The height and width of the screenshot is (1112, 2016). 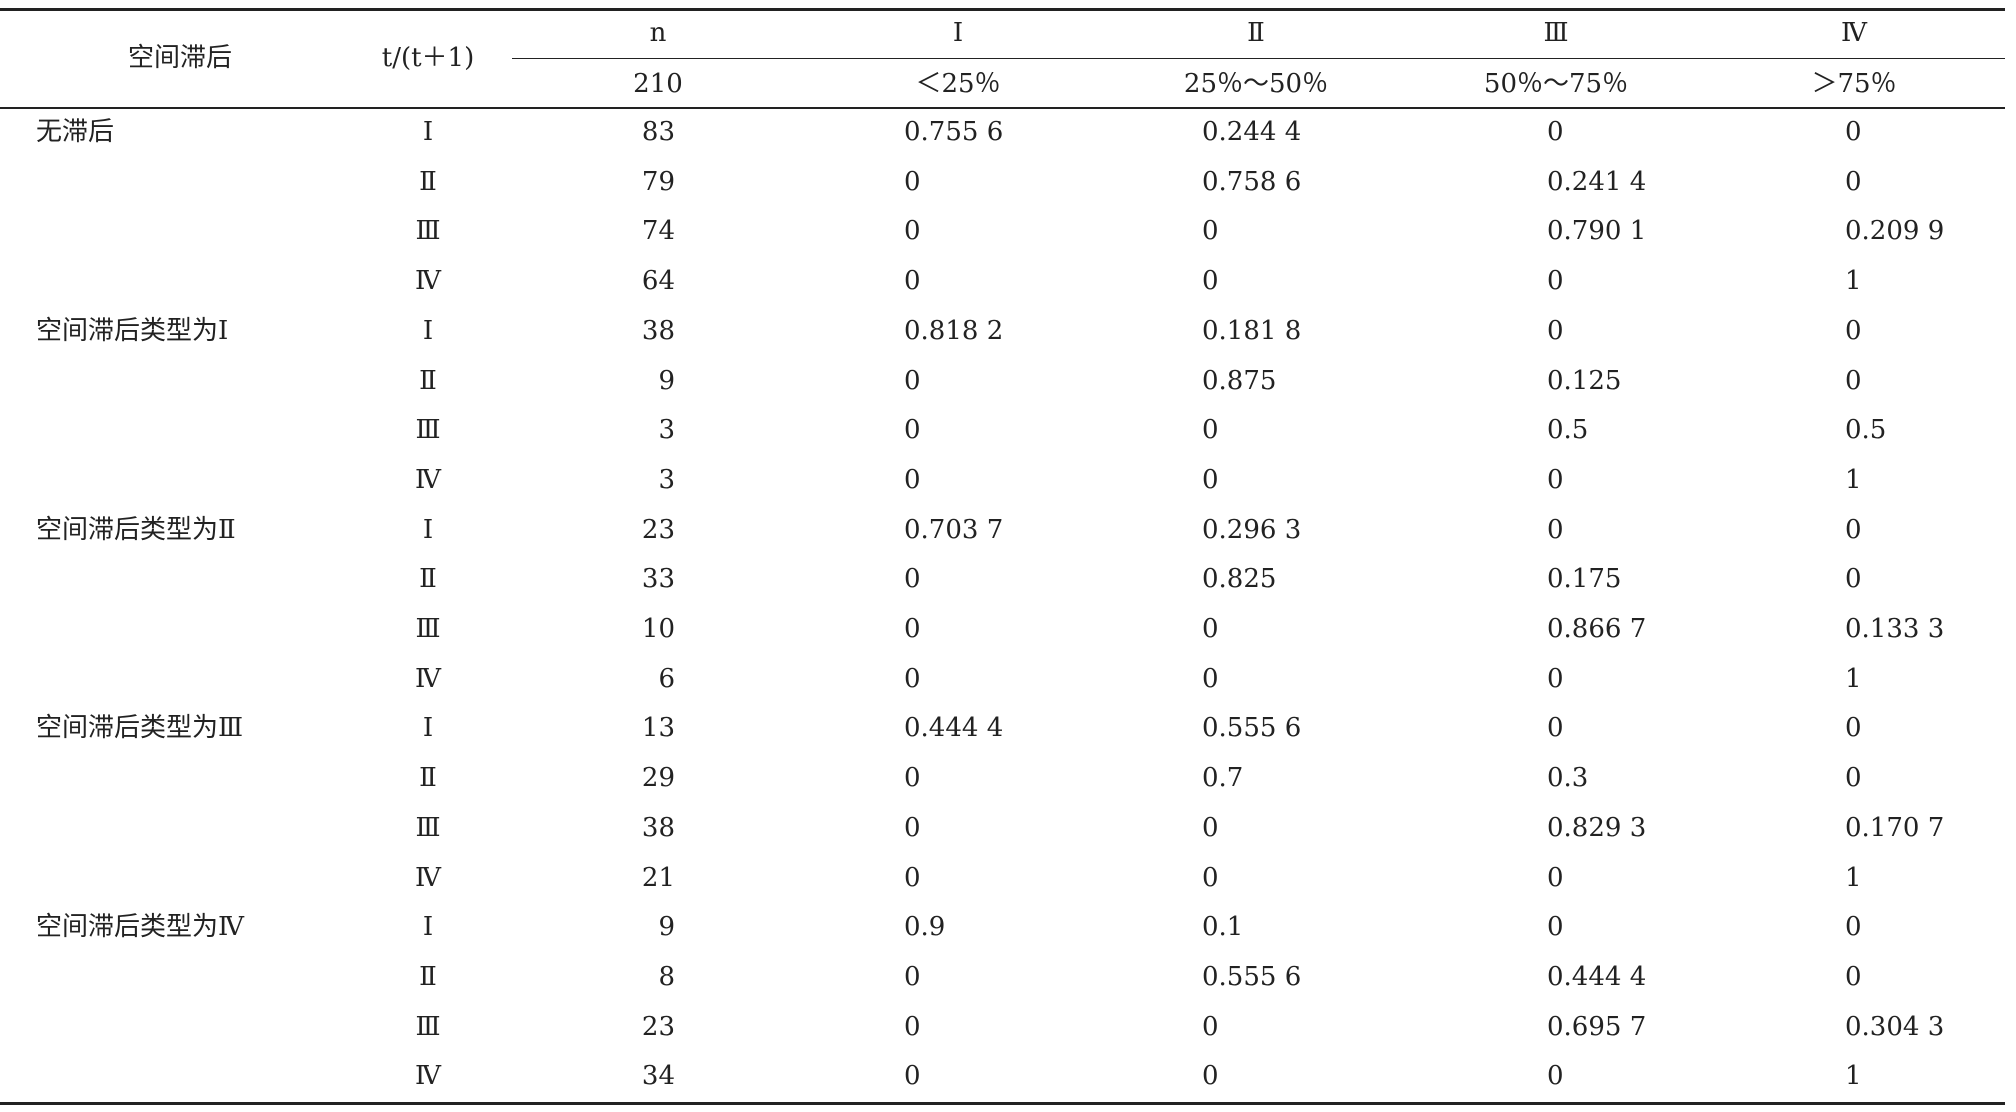 I want to click on table-cell: 0.695 7, so click(x=1597, y=1026).